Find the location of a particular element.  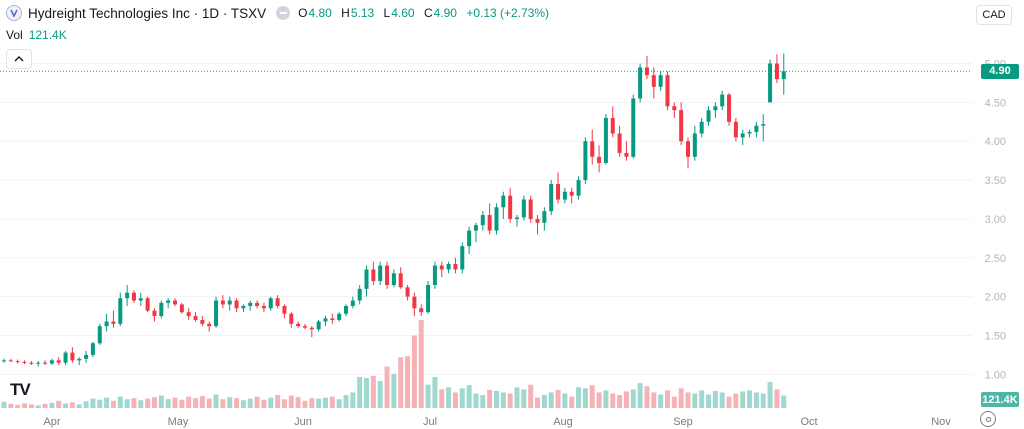

ohlc-values: O4.80 H5.13 L4.60 C4.90 +0.13 (+2.73%) is located at coordinates (426, 13).